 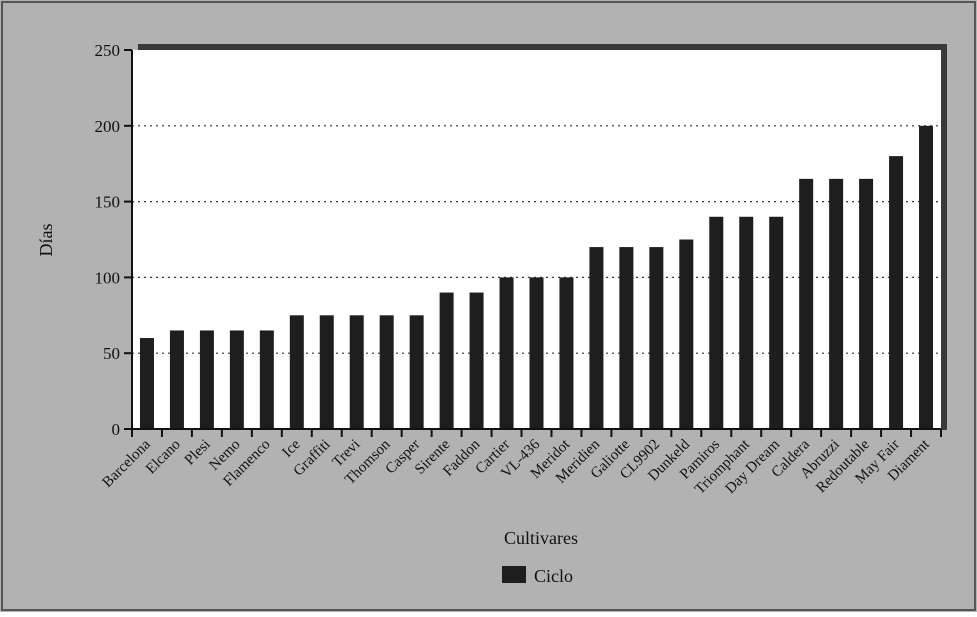 What do you see at coordinates (108, 202) in the screenshot?
I see `y-tick-label: 150` at bounding box center [108, 202].